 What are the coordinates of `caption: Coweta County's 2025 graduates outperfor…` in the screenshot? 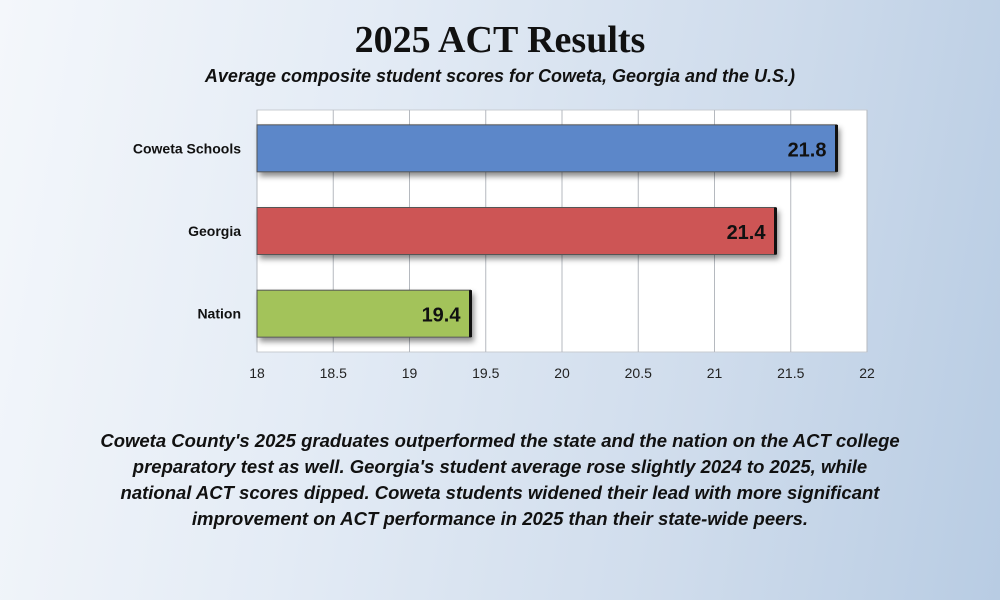 It's located at (500, 479).